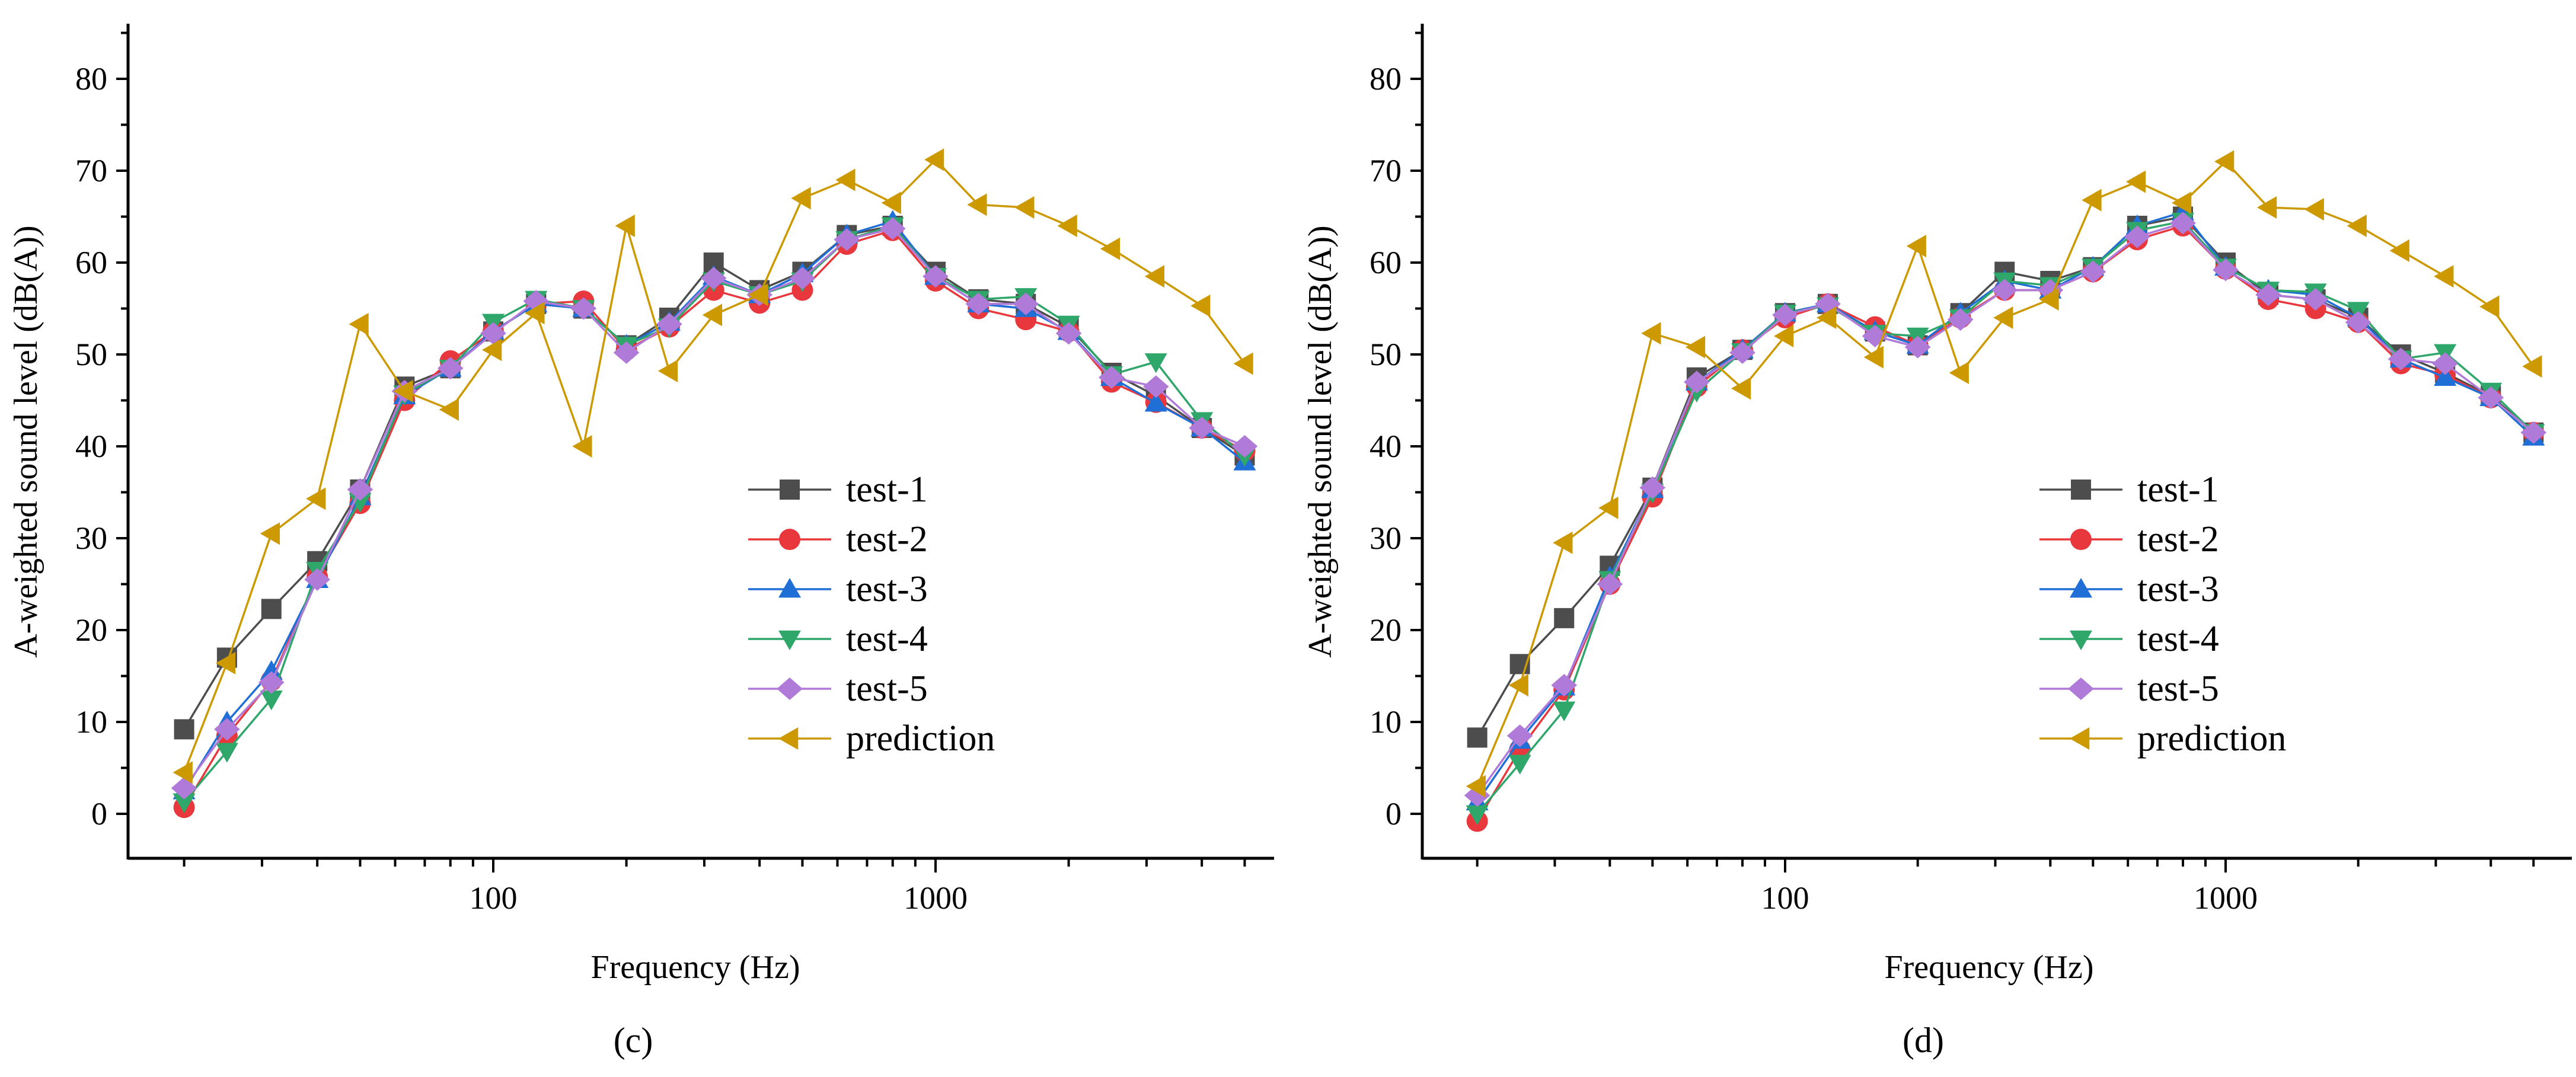  I want to click on y-tick-label: 80, so click(1386, 79).